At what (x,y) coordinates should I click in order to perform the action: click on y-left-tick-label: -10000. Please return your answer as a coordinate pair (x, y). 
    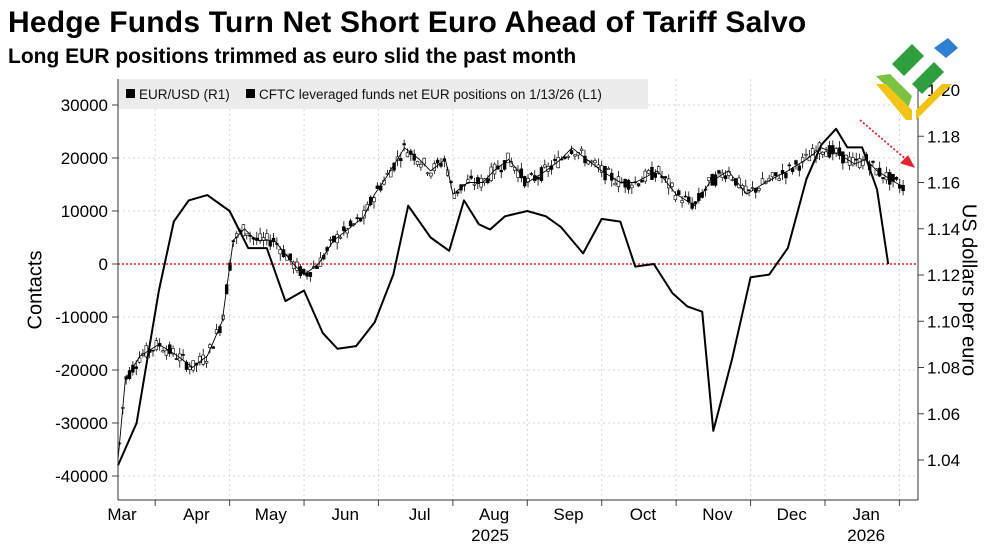
    Looking at the image, I should click on (81, 317).